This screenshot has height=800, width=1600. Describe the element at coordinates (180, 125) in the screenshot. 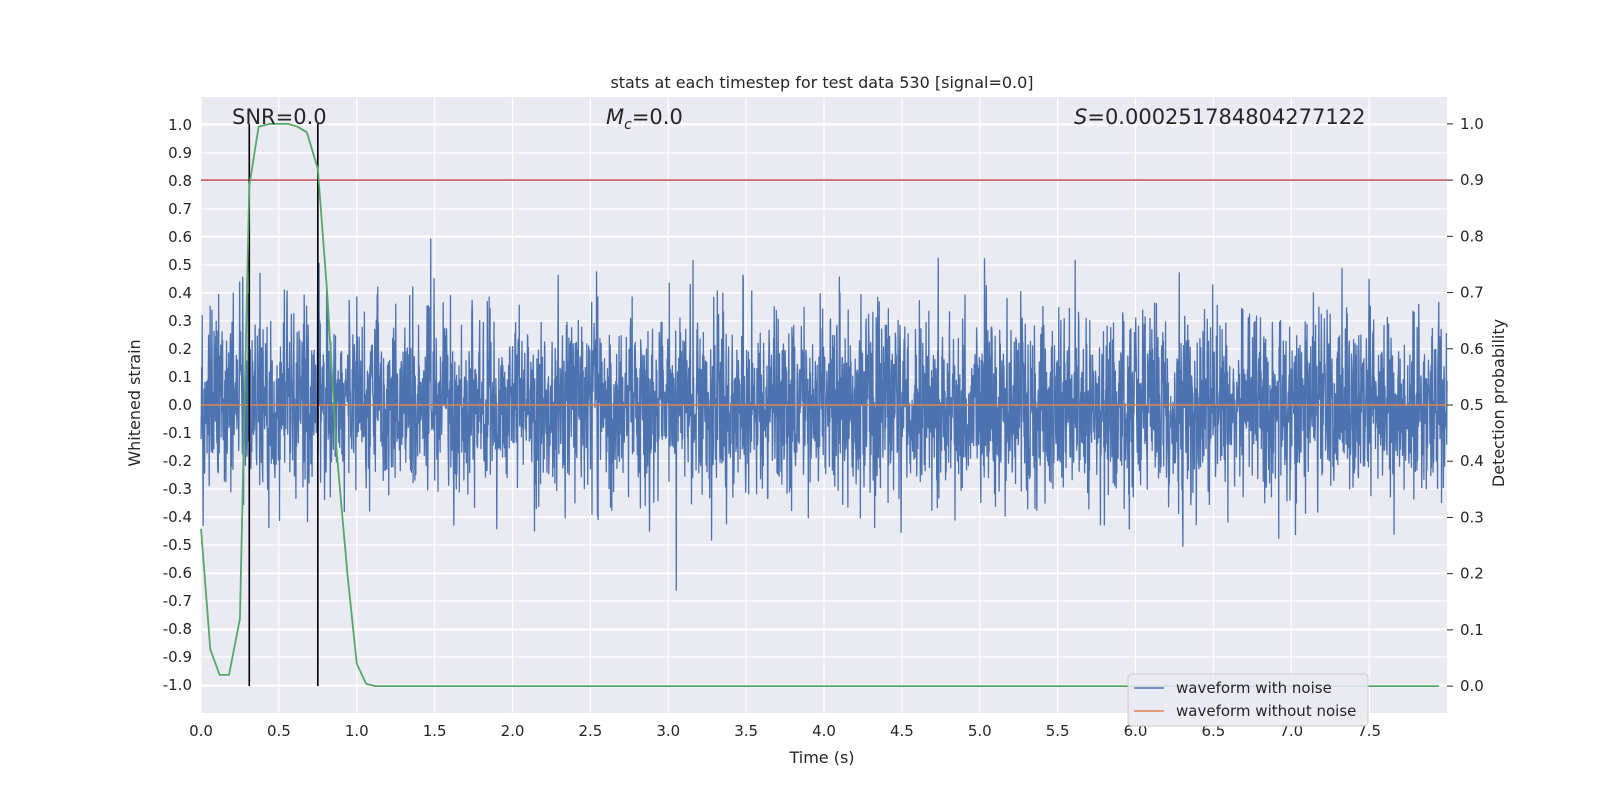

I see `y-tick-label: 1.0` at that location.